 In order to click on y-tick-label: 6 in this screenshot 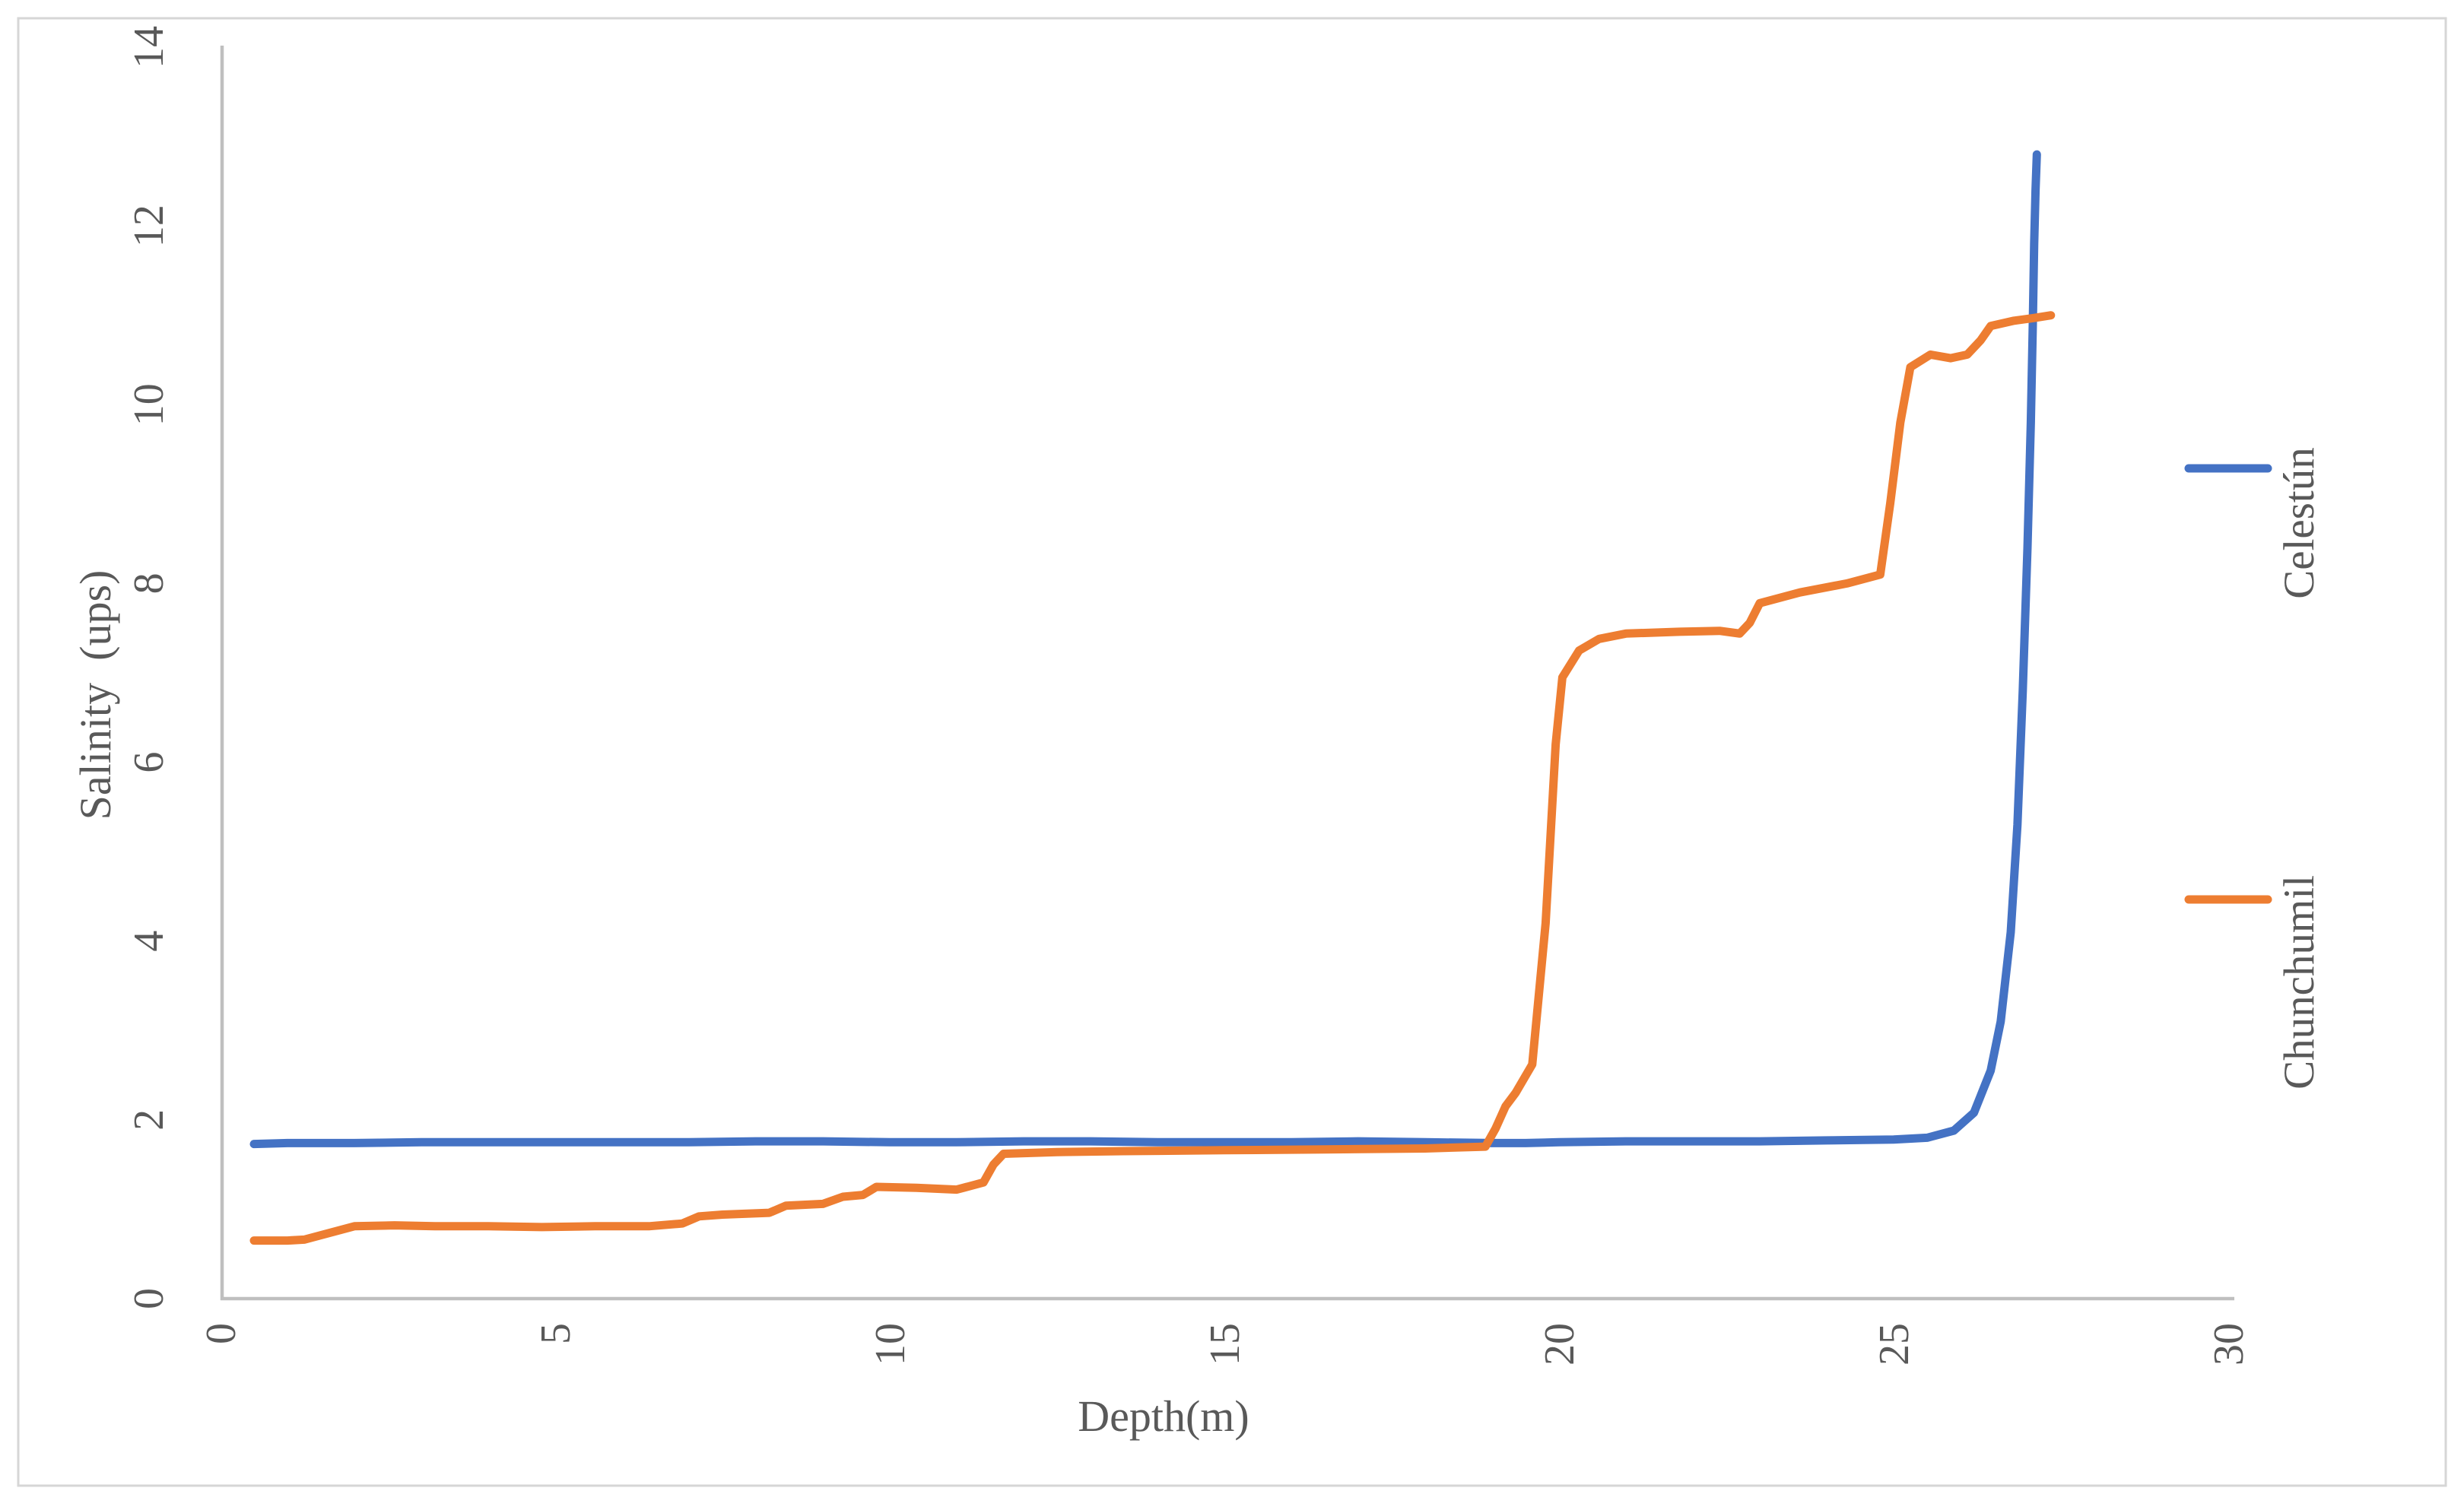, I will do `click(149, 762)`.